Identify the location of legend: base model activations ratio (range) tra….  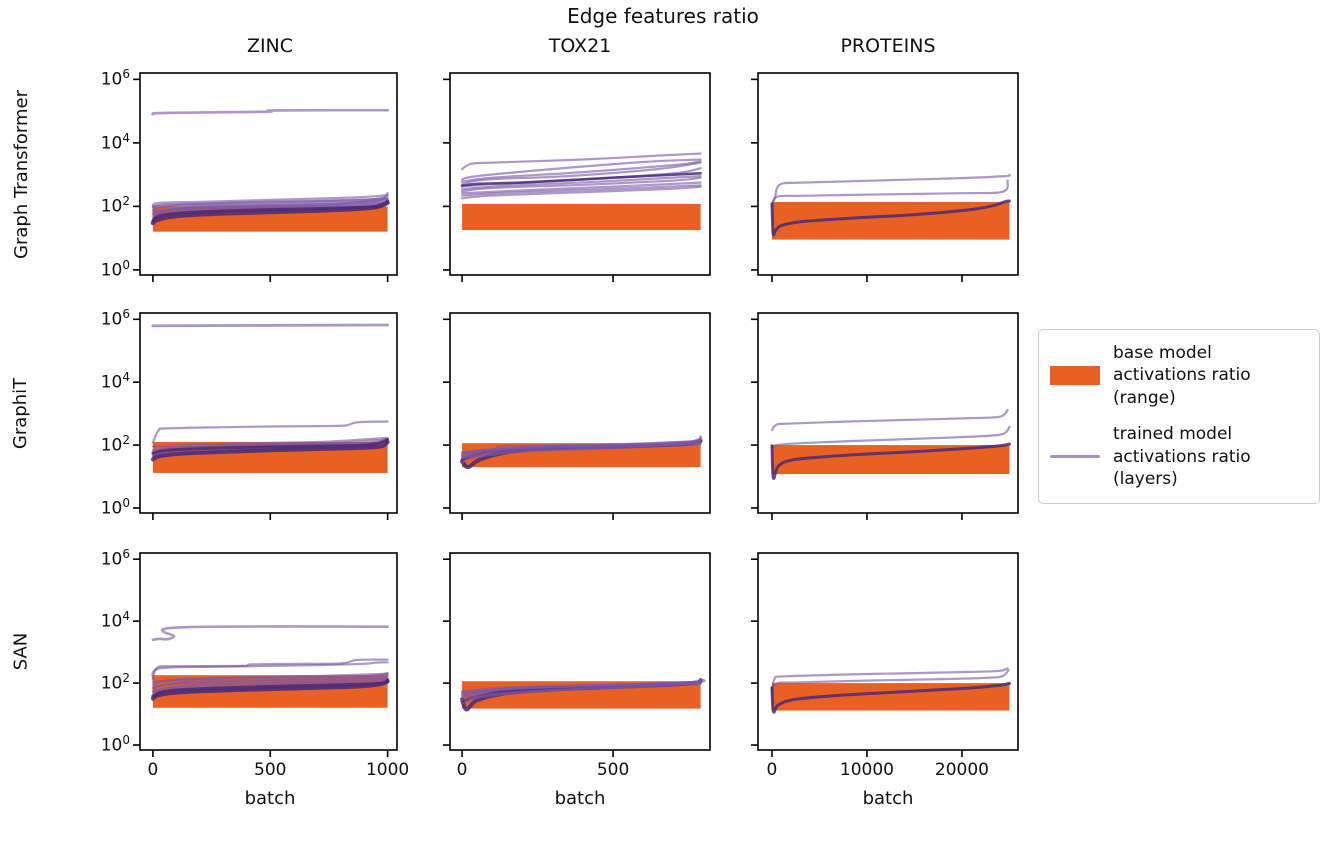
(1179, 416).